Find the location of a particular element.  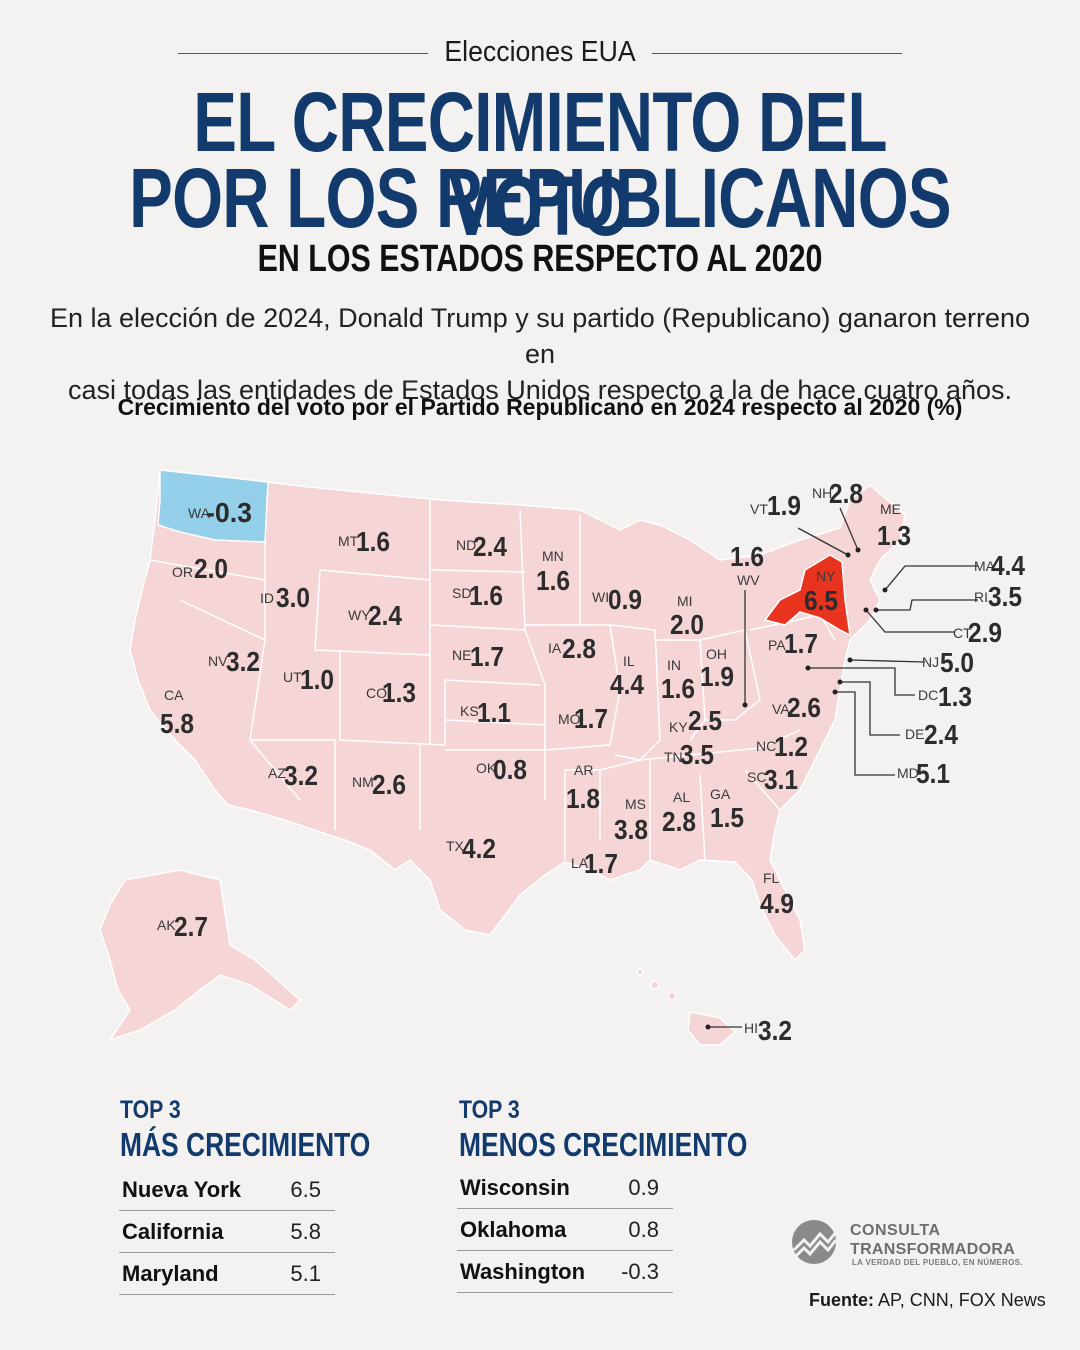

state-value-ut: 1.0 is located at coordinates (317, 679).